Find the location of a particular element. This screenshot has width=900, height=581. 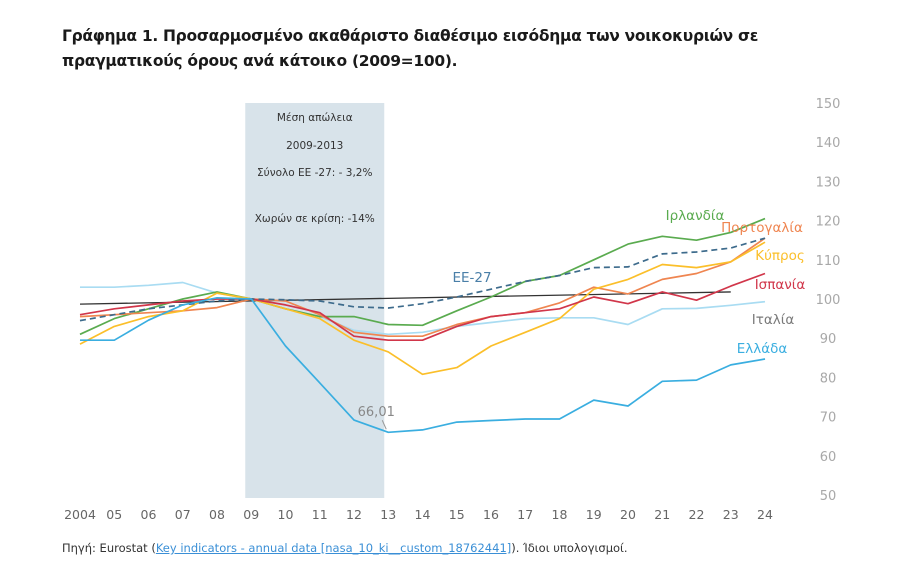

x-tick-label: 05 is located at coordinates (114, 514).